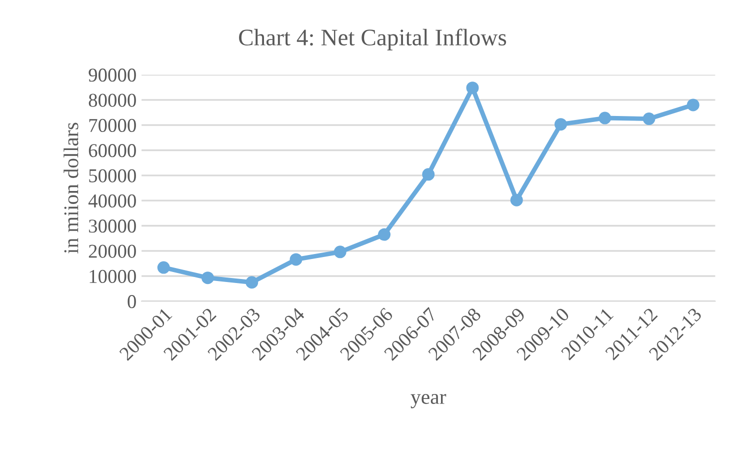 This screenshot has height=453, width=745. I want to click on y-tick-label: 90000, so click(112, 75).